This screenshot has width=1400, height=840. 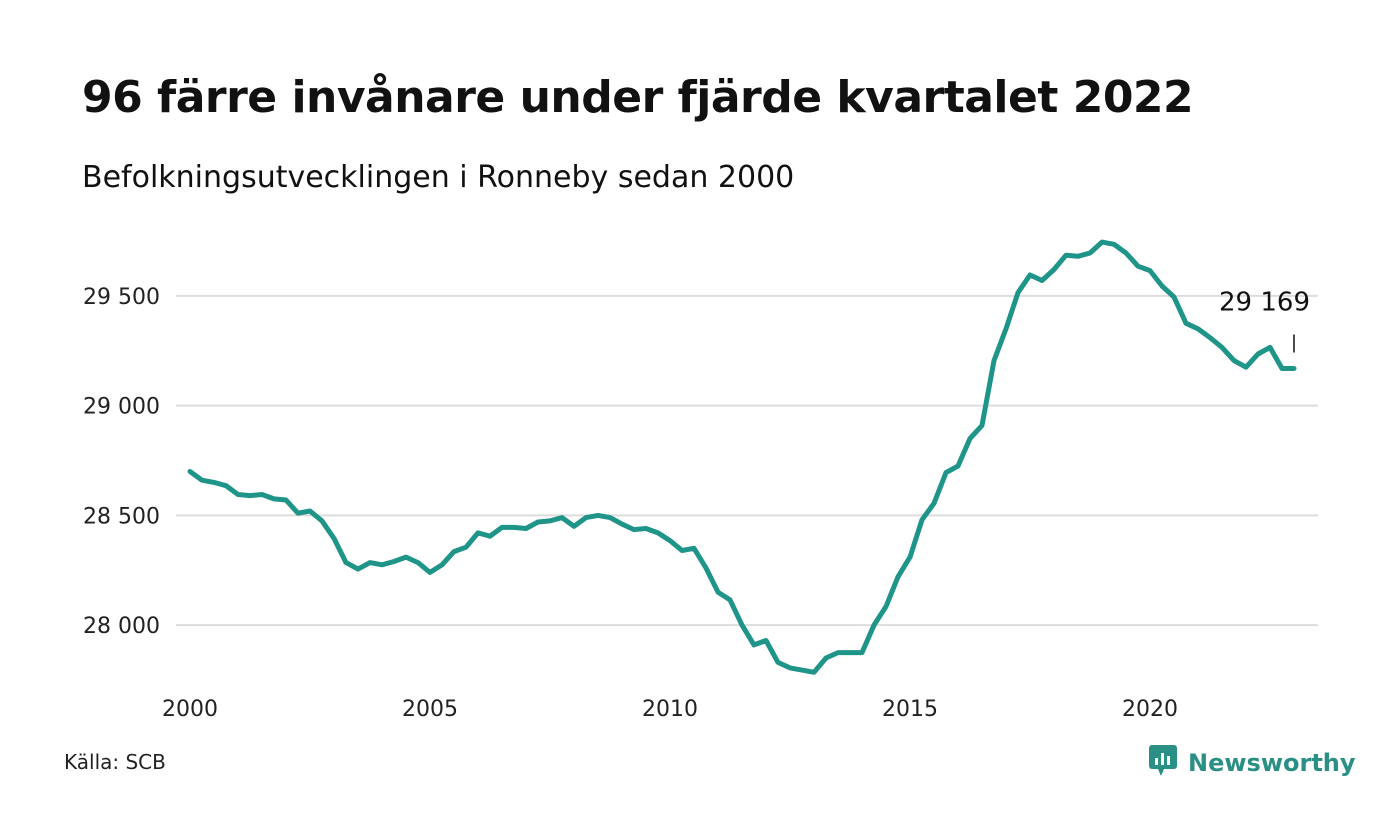 I want to click on brand-logo: Newsworthy, so click(x=1252, y=763).